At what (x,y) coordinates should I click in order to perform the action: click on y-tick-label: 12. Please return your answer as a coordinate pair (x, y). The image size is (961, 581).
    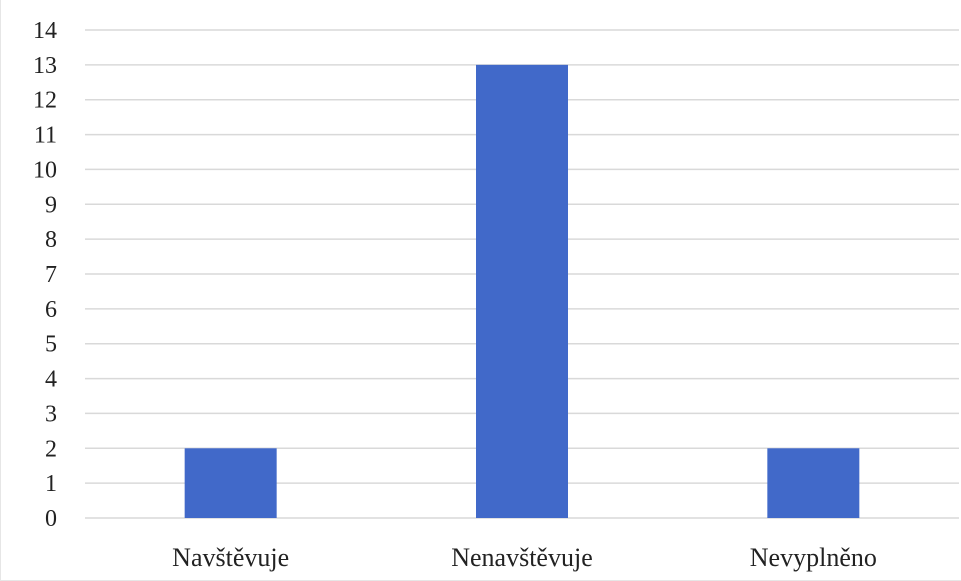
    Looking at the image, I should click on (45, 101).